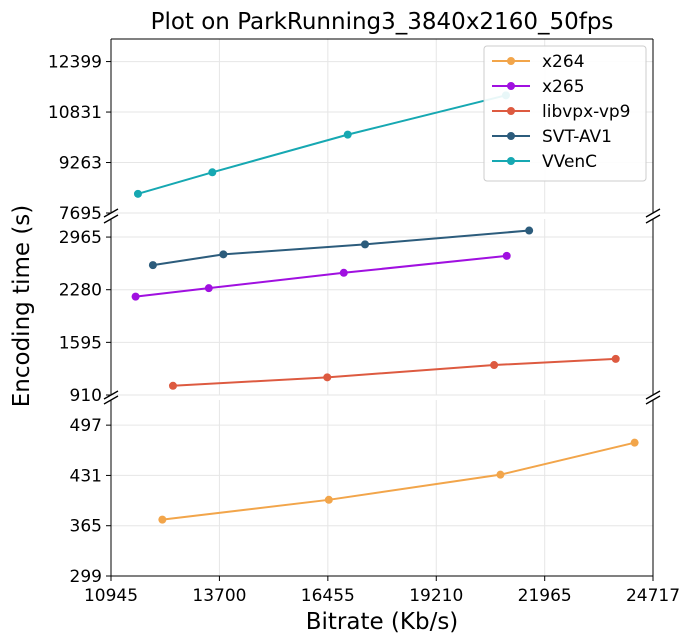 The image size is (693, 644). What do you see at coordinates (80, 164) in the screenshot?
I see `y-tick-label: 9263` at bounding box center [80, 164].